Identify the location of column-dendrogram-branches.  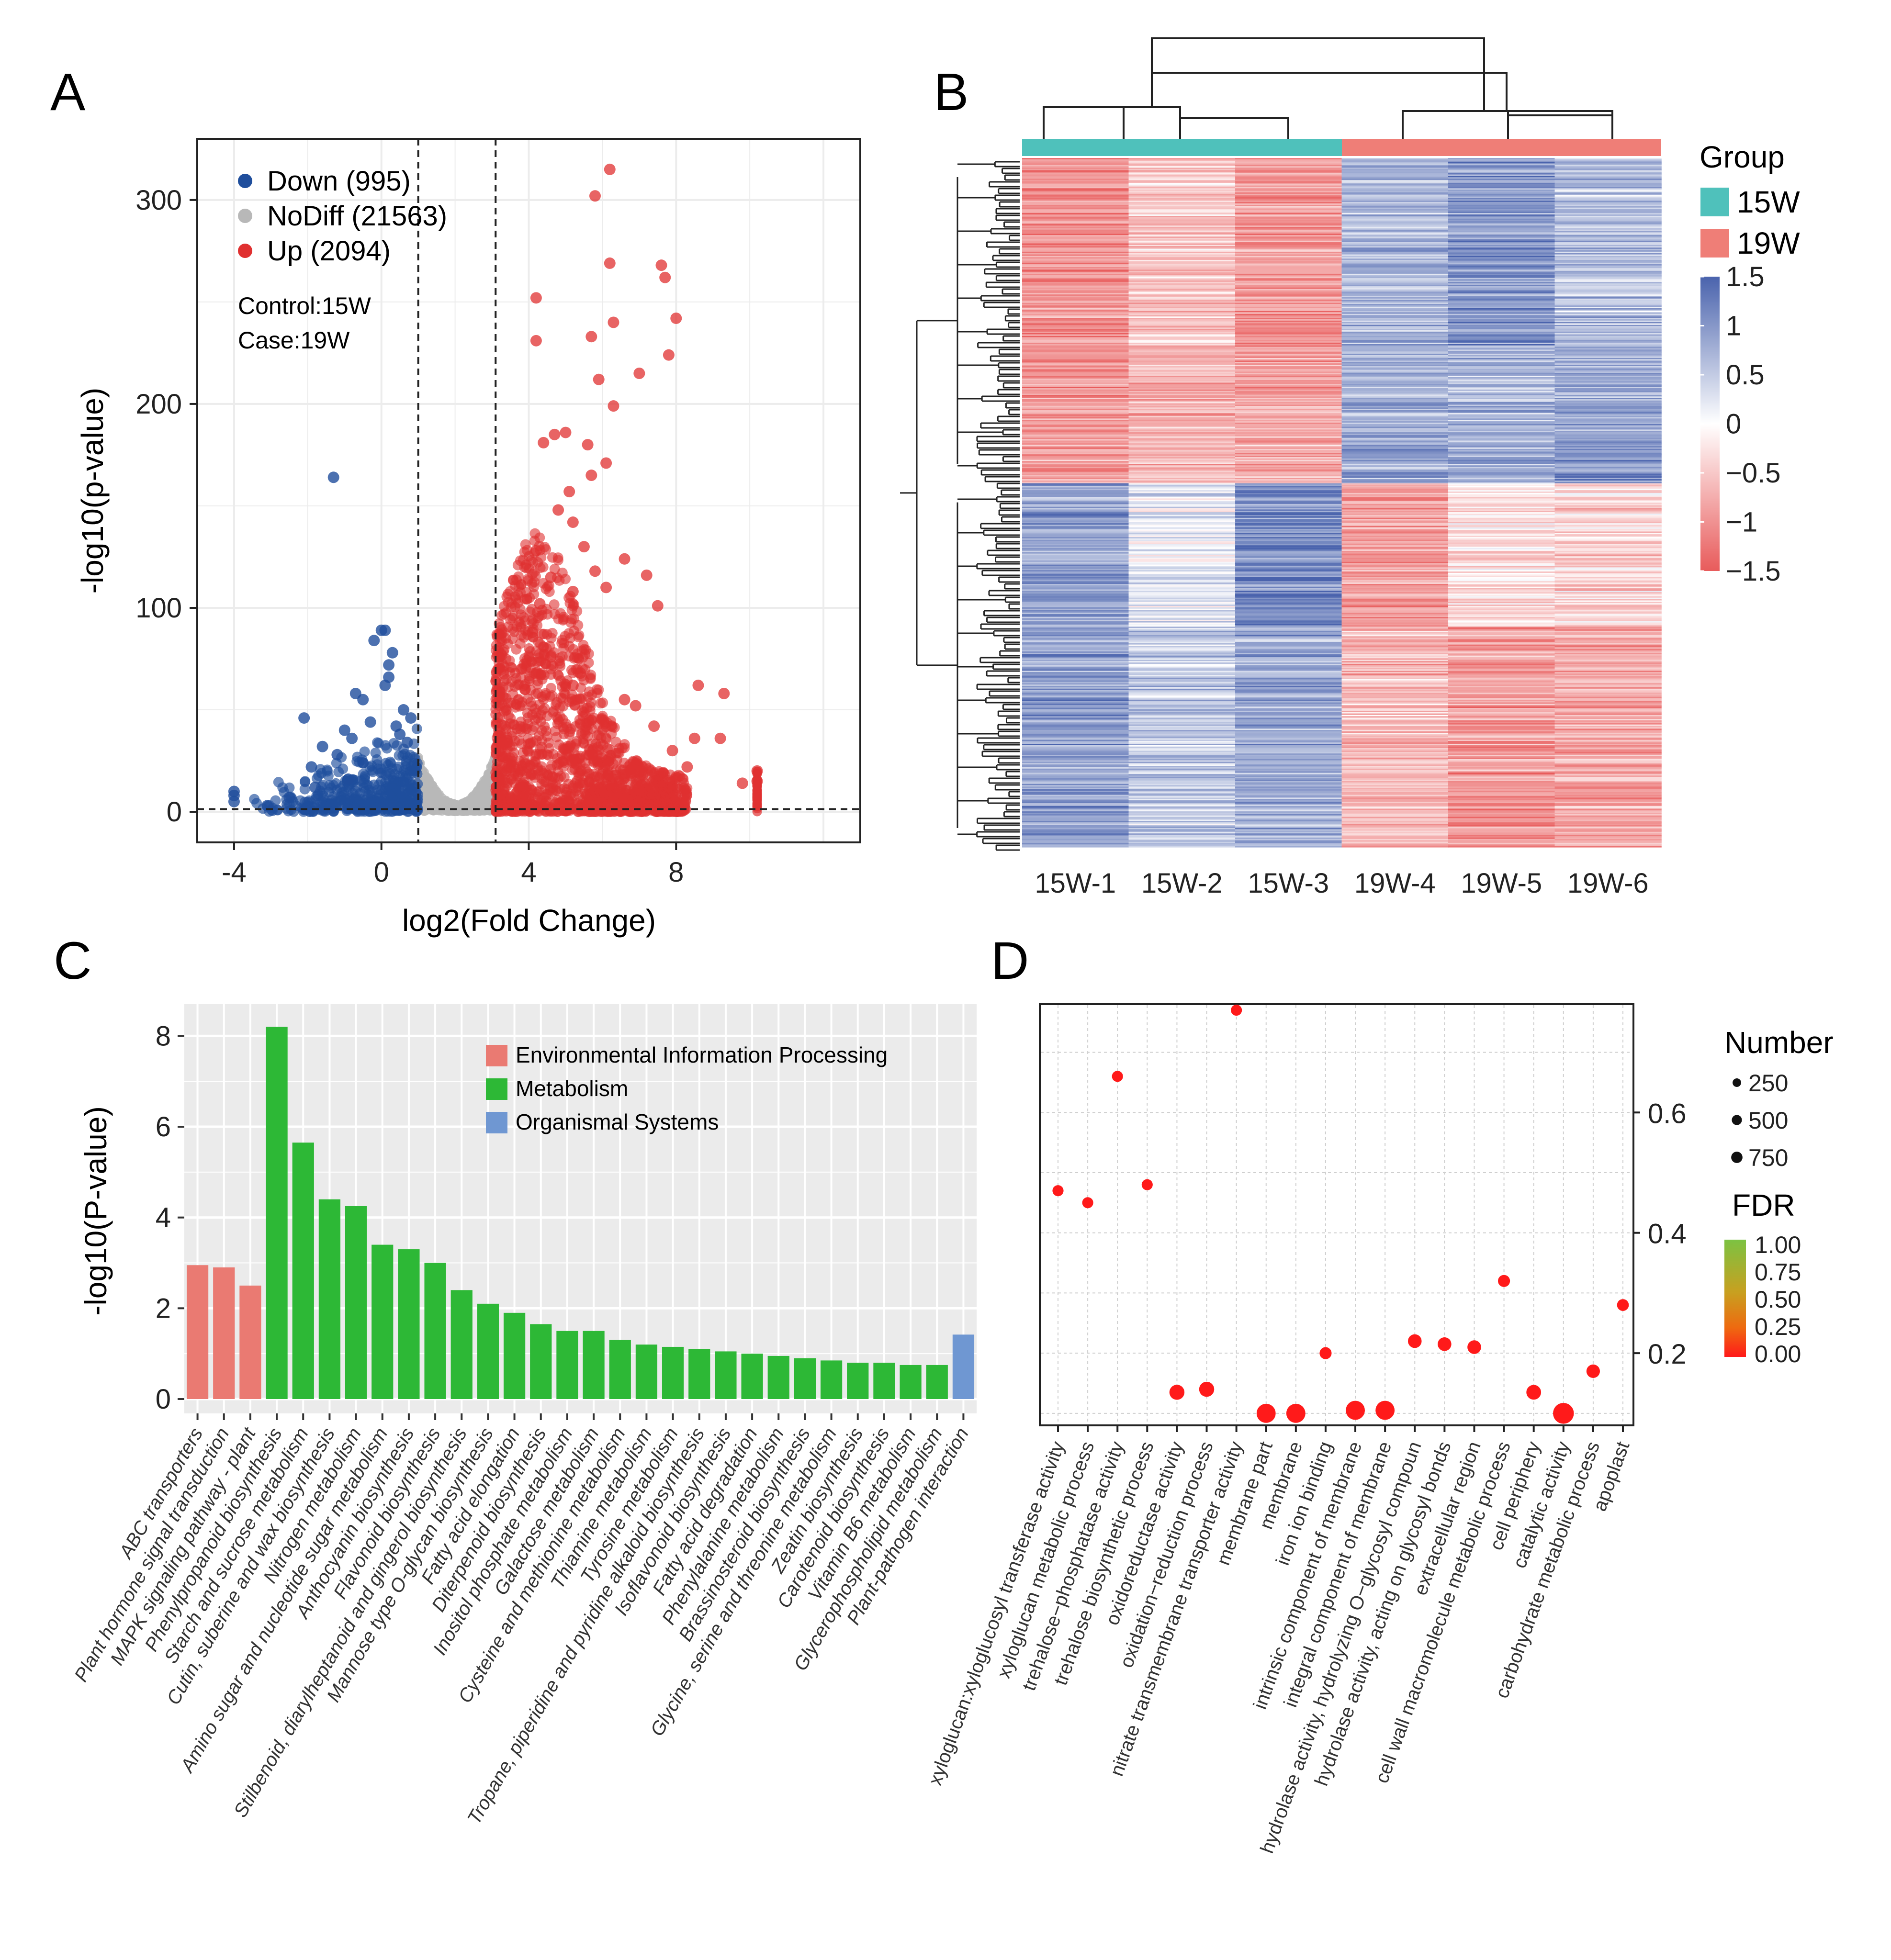
(1328, 107).